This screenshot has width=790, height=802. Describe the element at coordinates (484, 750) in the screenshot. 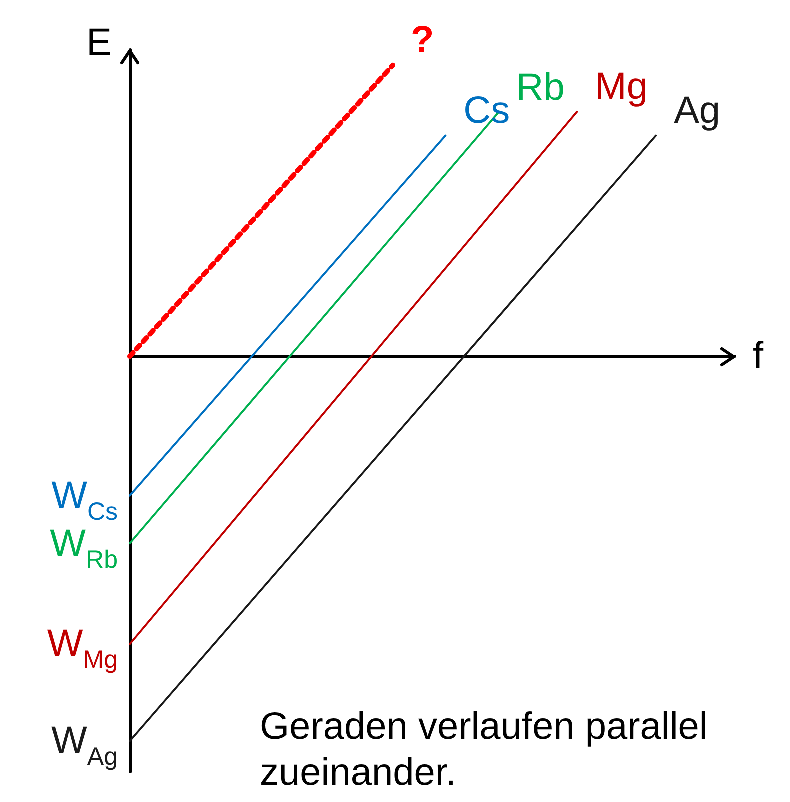

I see `annotation: Geraden verlaufen parallel zueinander.` at that location.